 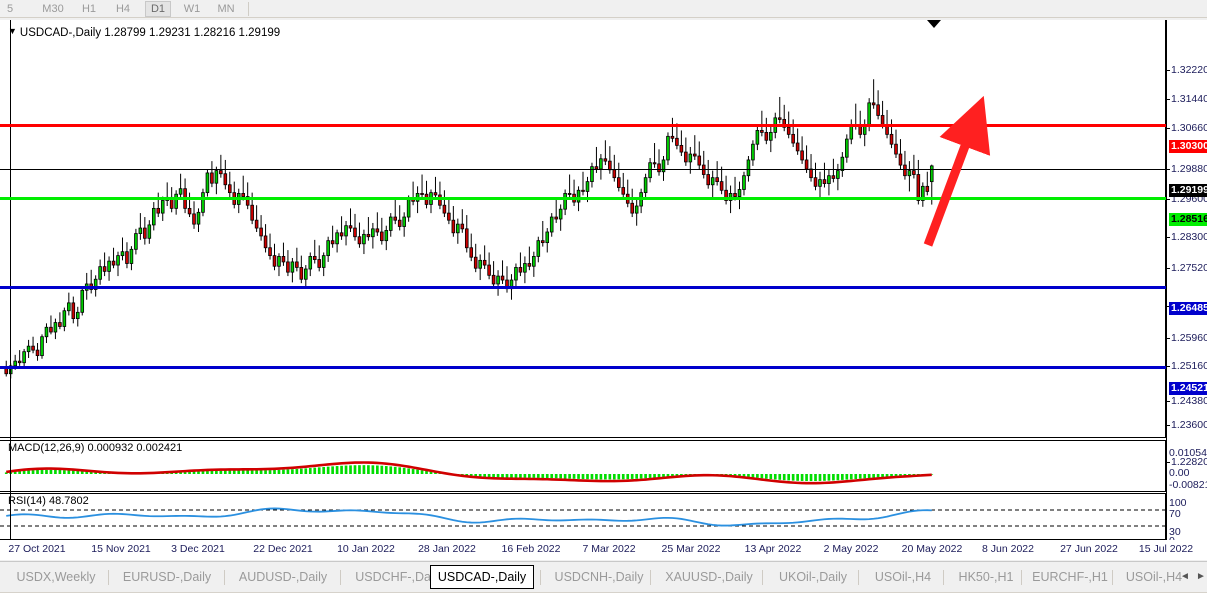 What do you see at coordinates (1189, 237) in the screenshot?
I see `price-label: 1.28300` at bounding box center [1189, 237].